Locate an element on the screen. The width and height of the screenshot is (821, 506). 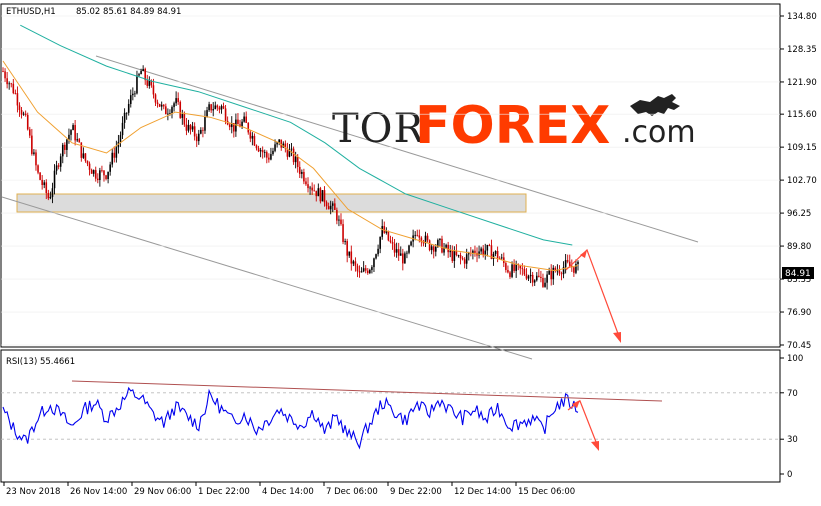
watermark-com: .com is located at coordinates (659, 132).